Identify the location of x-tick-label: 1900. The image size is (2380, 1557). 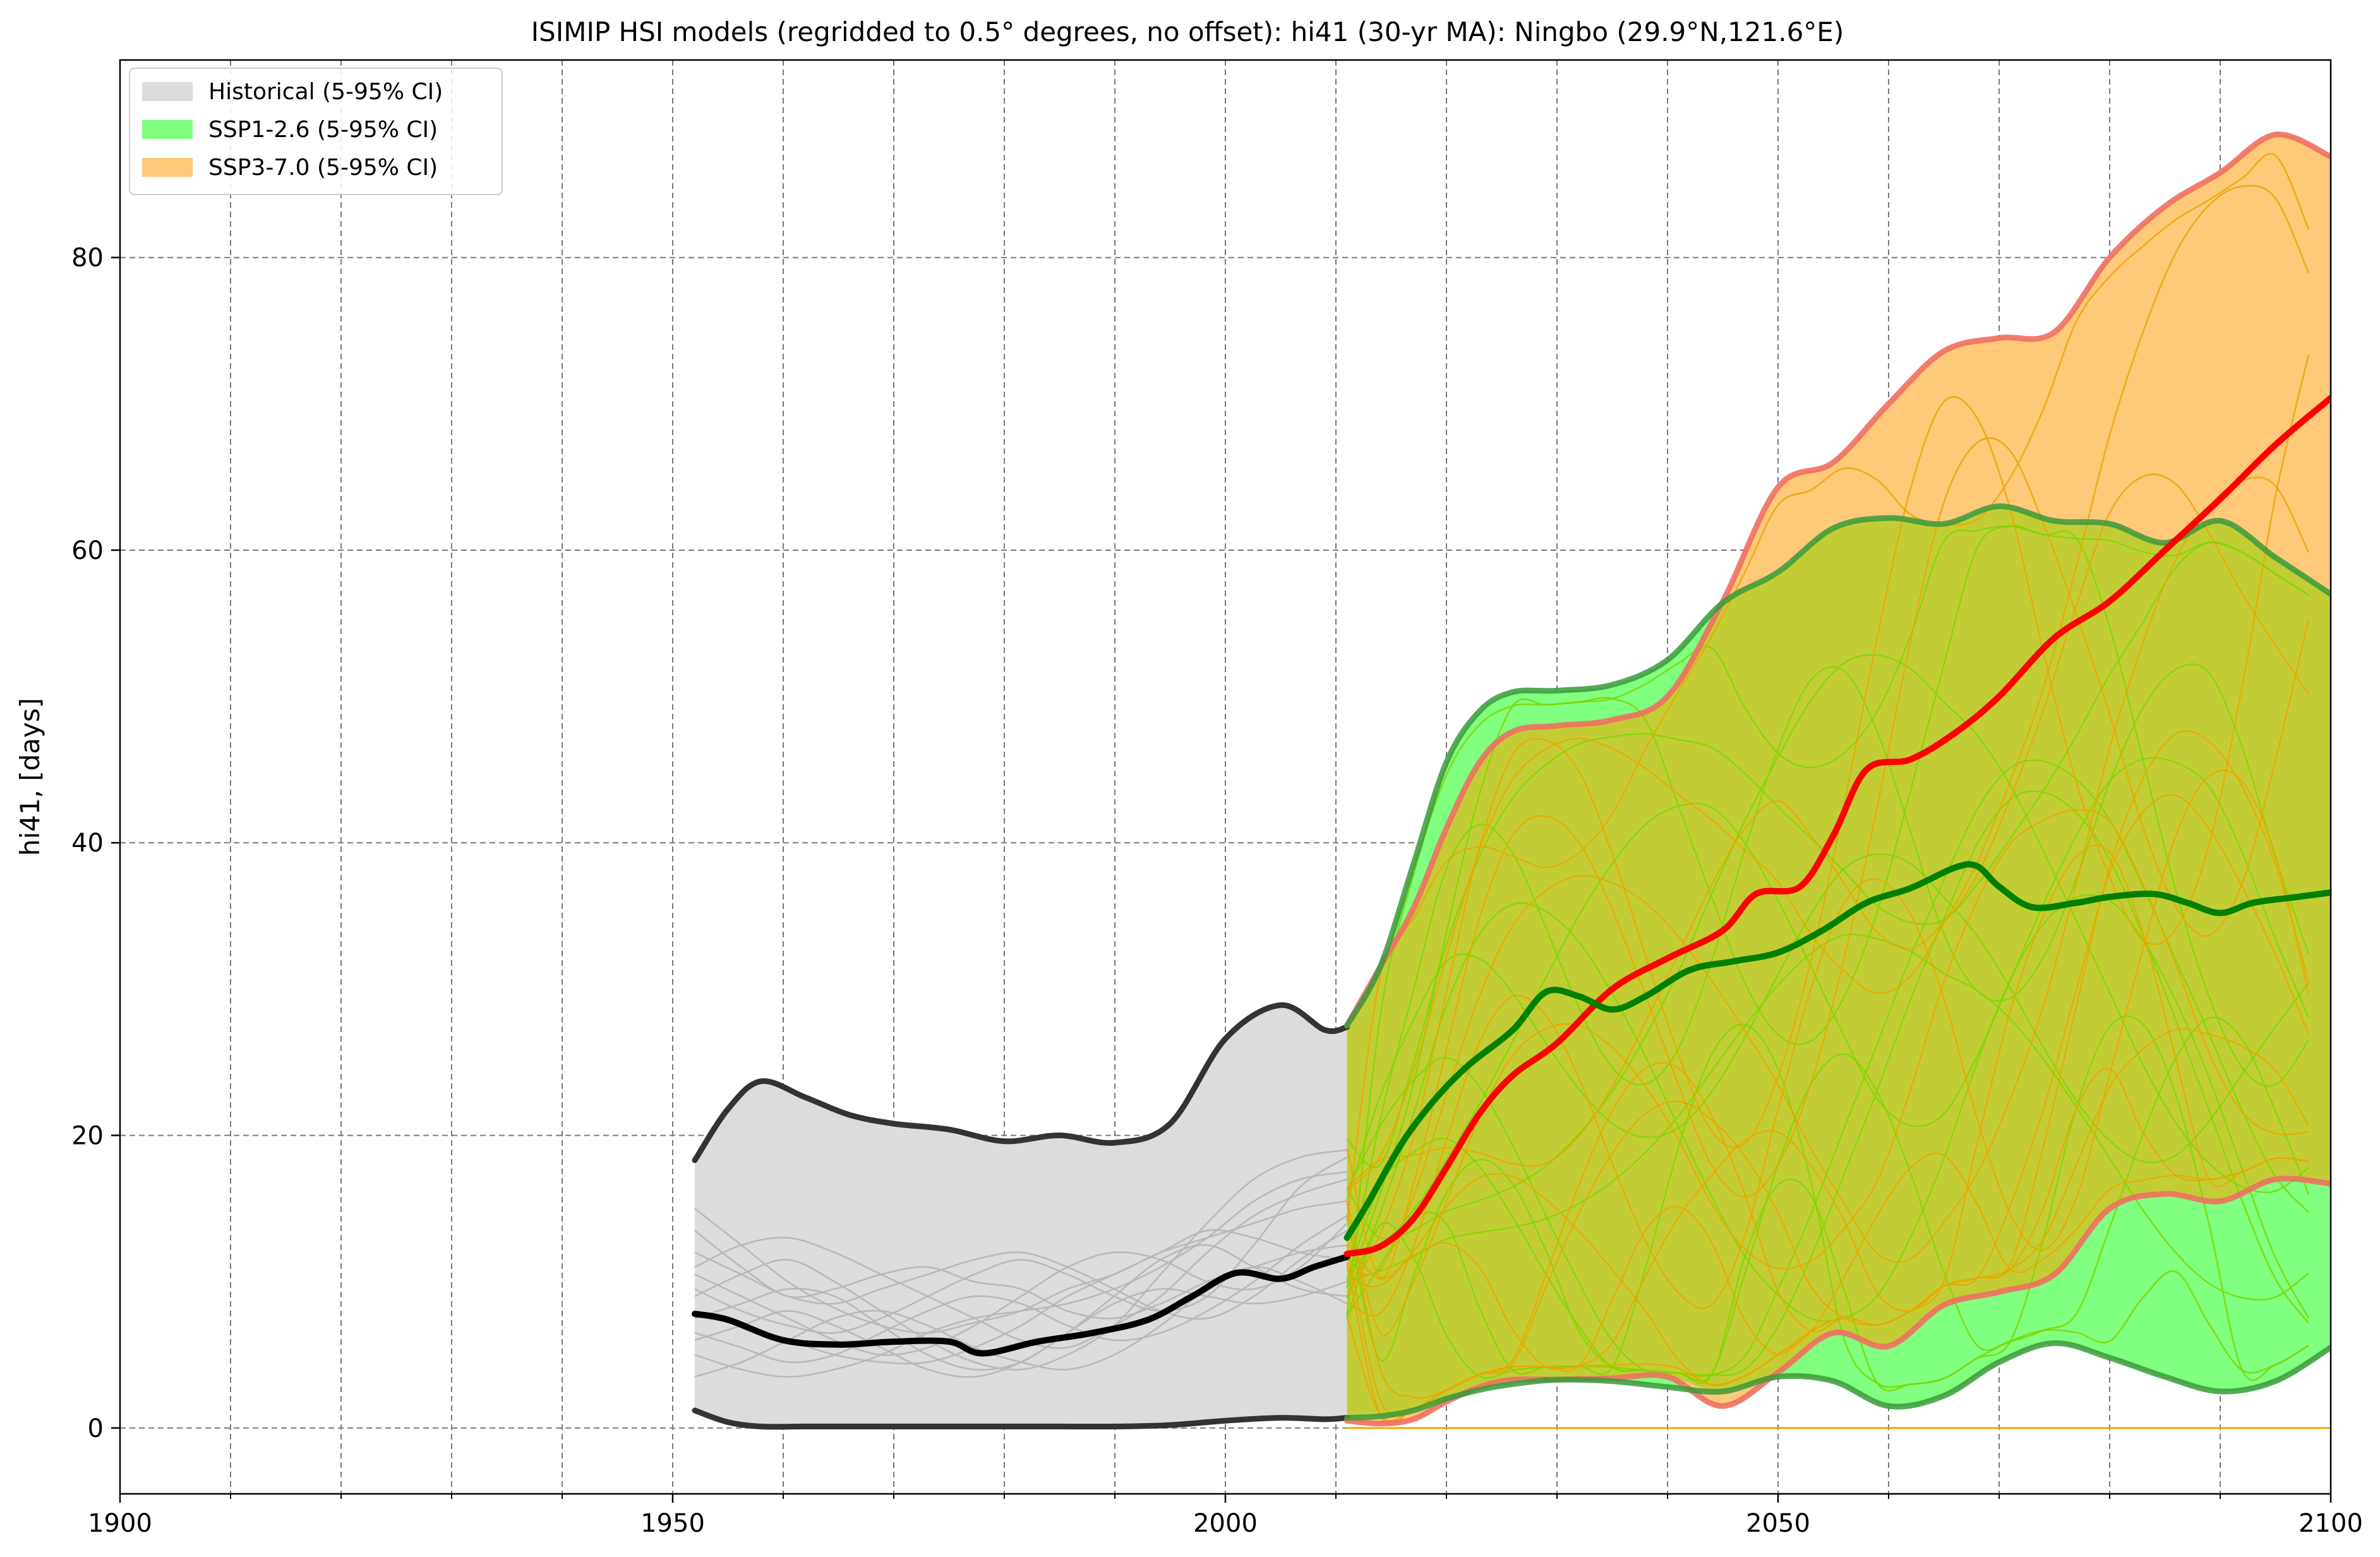
(120, 1523).